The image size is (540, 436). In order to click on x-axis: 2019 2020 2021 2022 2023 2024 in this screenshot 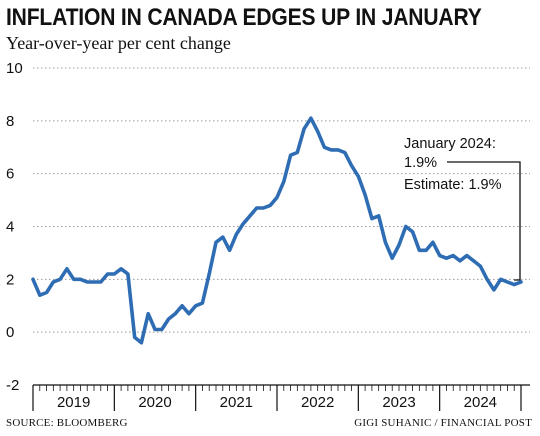, I will do `click(281, 397)`.